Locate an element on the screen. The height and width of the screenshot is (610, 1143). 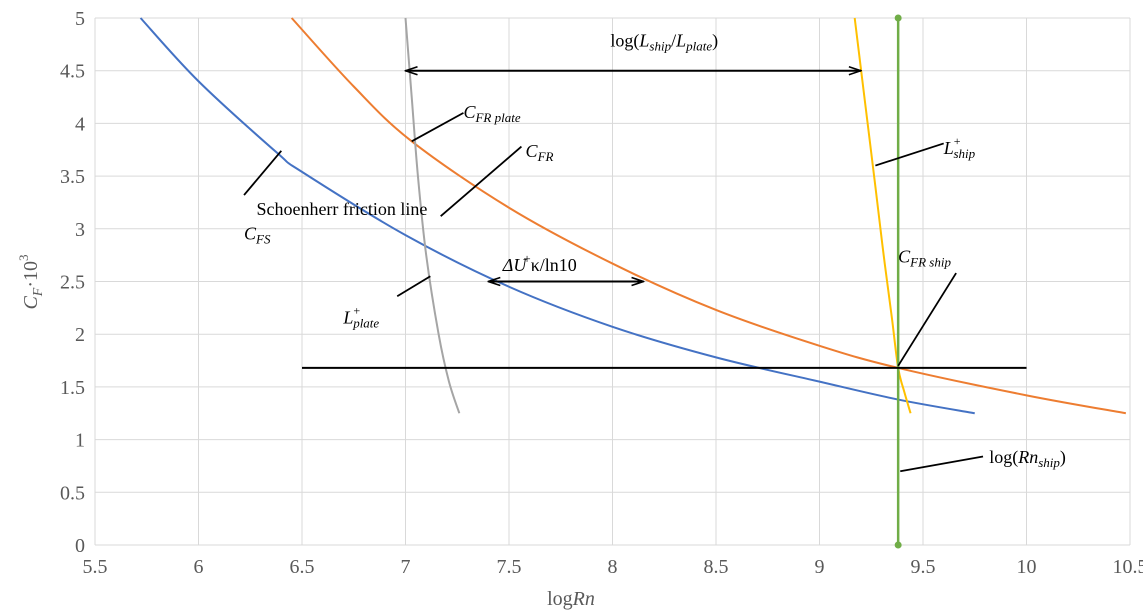
y-tick-label: 0 is located at coordinates (80, 546).